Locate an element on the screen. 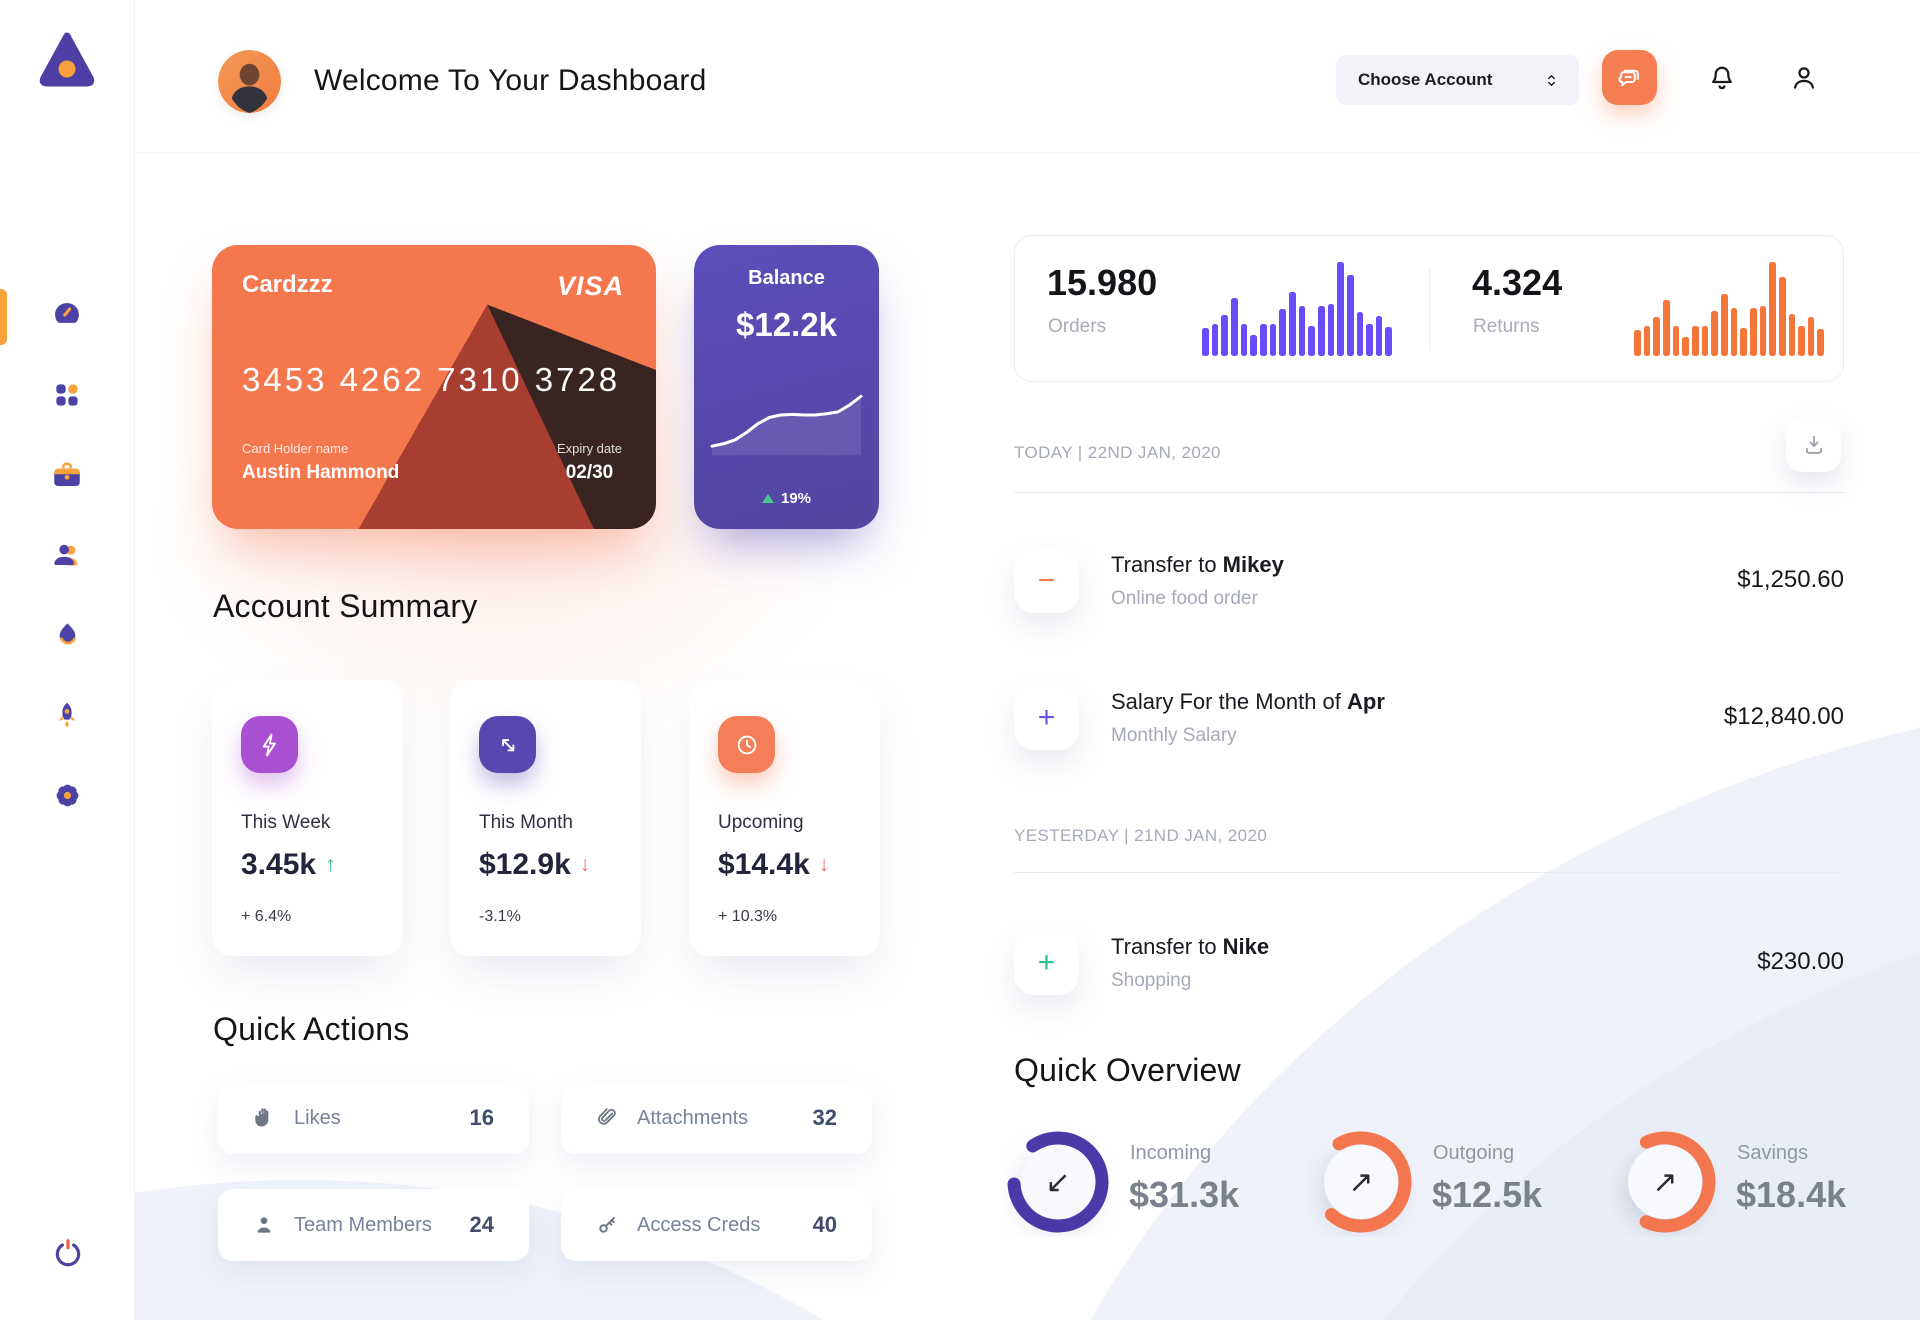 This screenshot has width=1920, height=1320. download-icon is located at coordinates (1813, 444).